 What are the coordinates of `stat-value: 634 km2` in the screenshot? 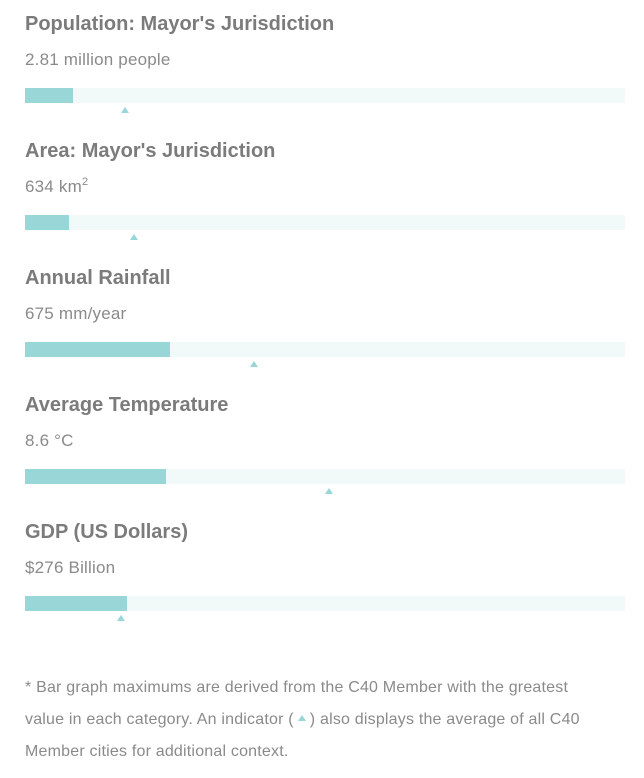 It's located at (56, 187).